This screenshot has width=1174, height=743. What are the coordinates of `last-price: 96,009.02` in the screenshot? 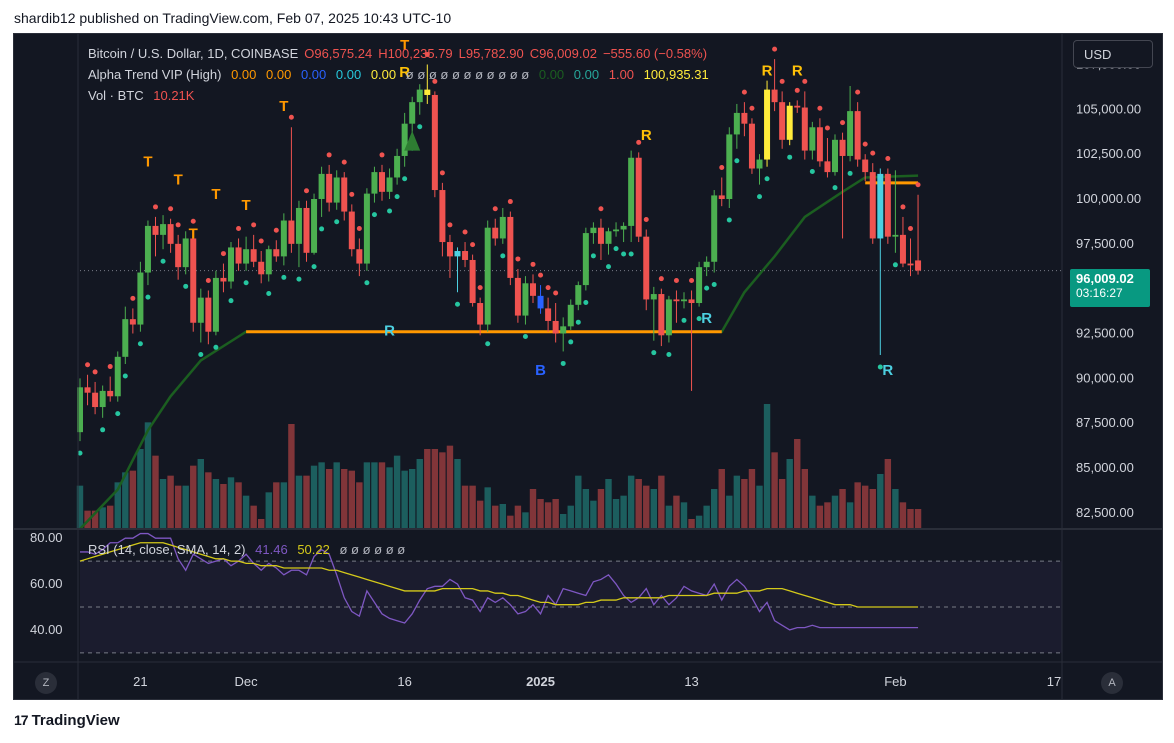 It's located at (1105, 278).